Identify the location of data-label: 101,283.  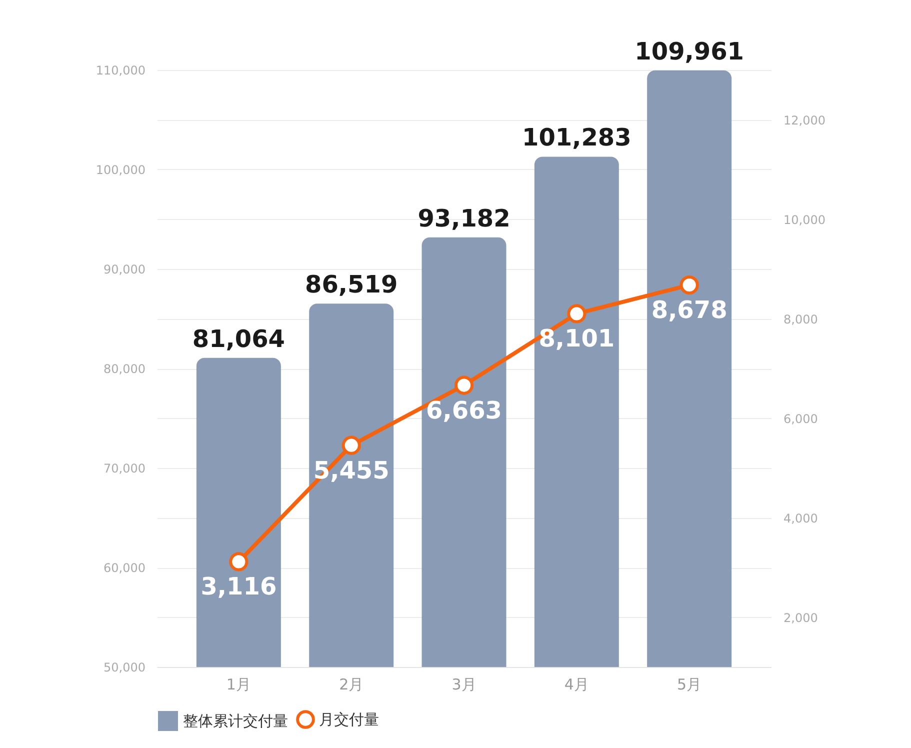
(577, 138).